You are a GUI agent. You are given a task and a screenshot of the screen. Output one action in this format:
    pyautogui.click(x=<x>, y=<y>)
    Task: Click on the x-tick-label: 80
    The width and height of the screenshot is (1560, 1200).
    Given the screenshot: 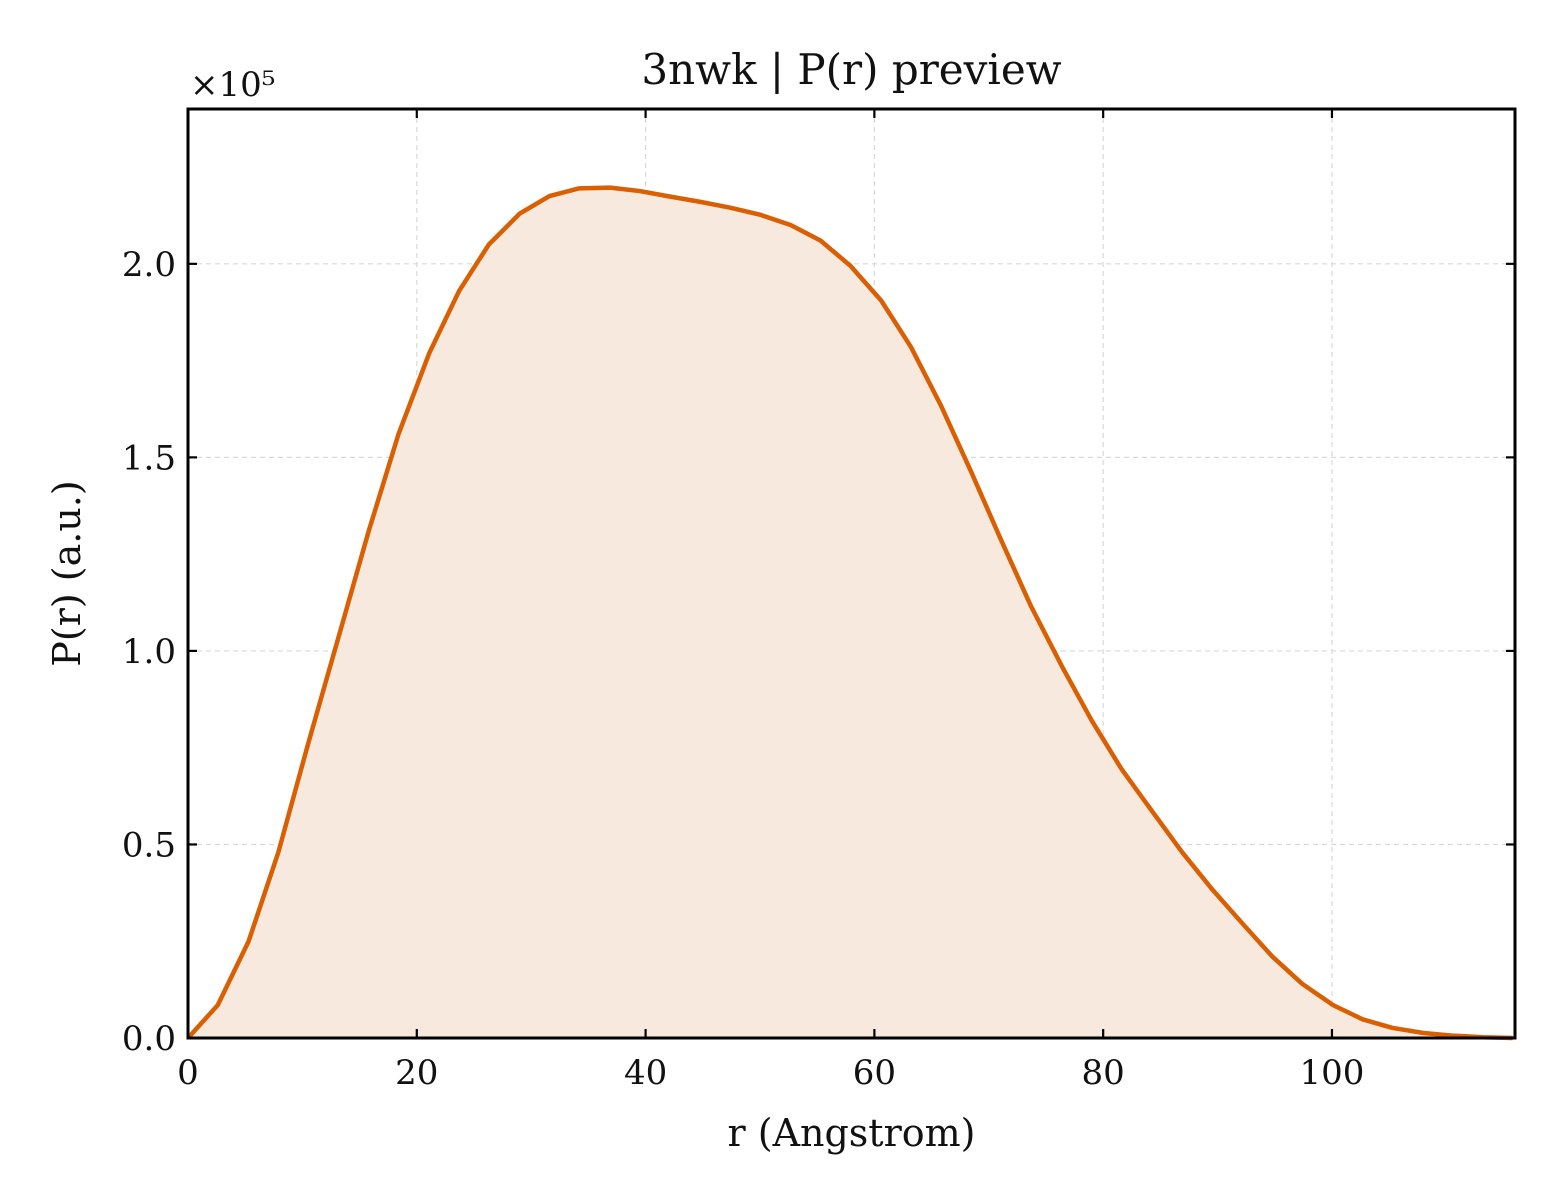 What is the action you would take?
    pyautogui.click(x=1103, y=1073)
    